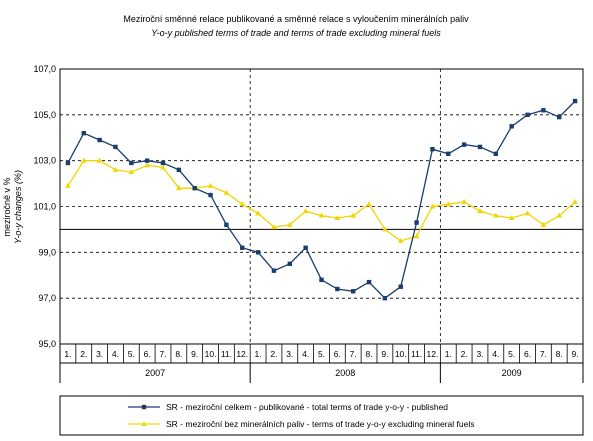  I want to click on y-tick-label: 101,0, so click(44, 207).